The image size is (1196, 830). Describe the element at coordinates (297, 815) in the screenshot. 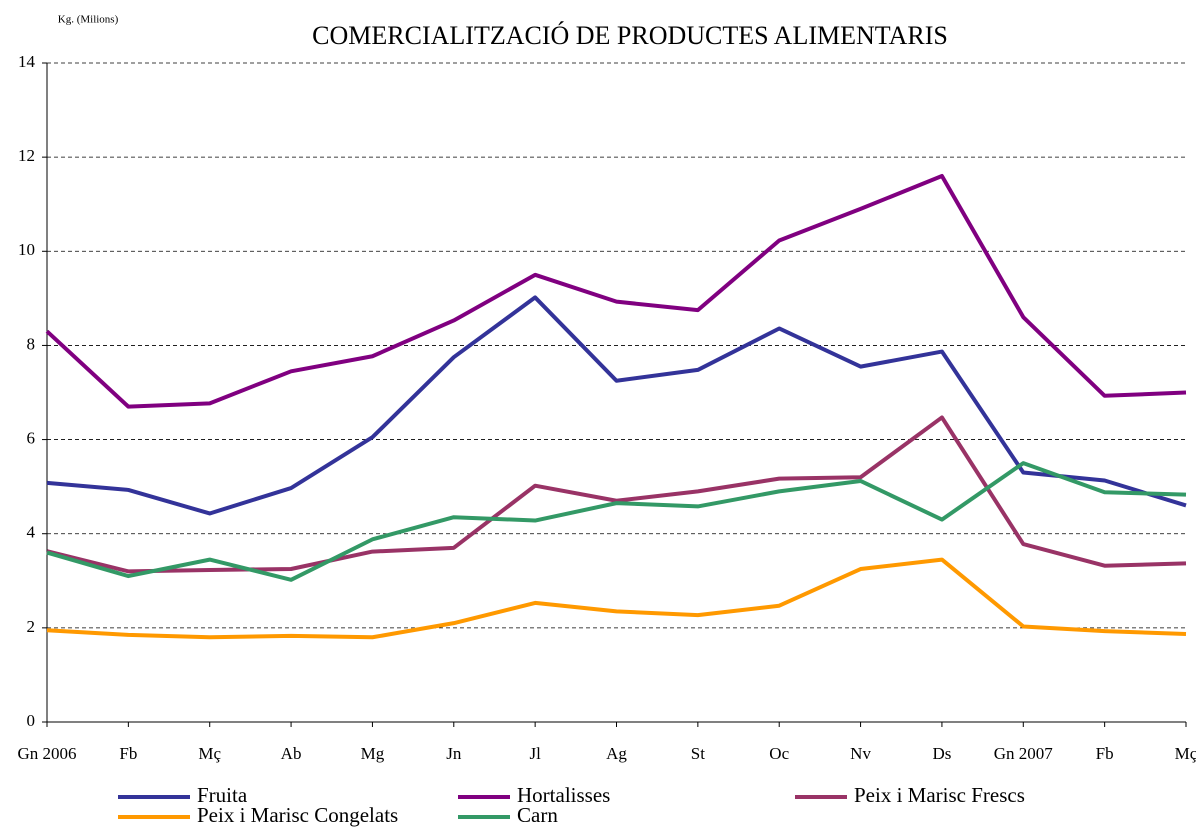

I see `legend-label: Peix i Marisc Congelats` at that location.